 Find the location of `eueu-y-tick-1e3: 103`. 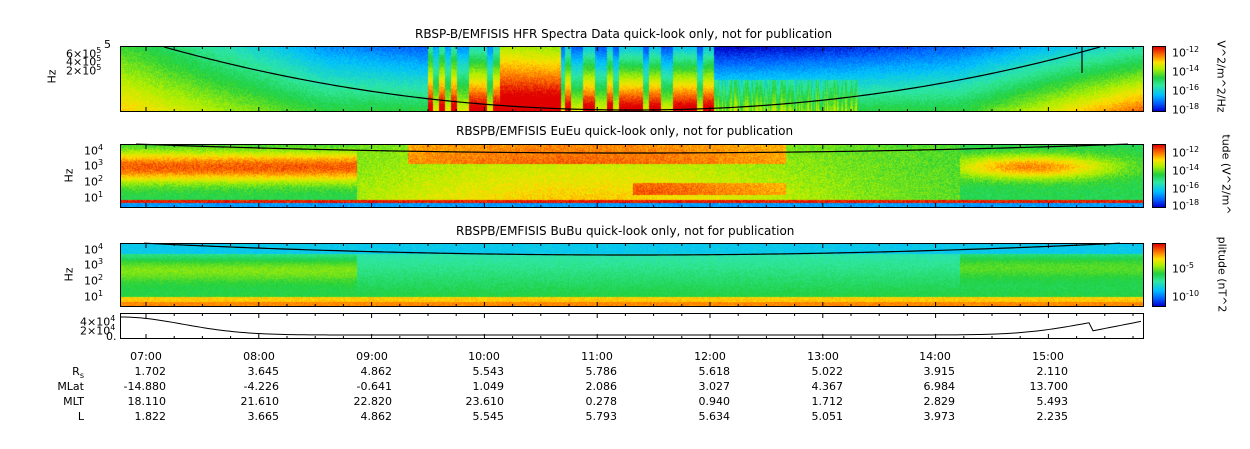

eueu-y-tick-1e3: 103 is located at coordinates (94, 165).